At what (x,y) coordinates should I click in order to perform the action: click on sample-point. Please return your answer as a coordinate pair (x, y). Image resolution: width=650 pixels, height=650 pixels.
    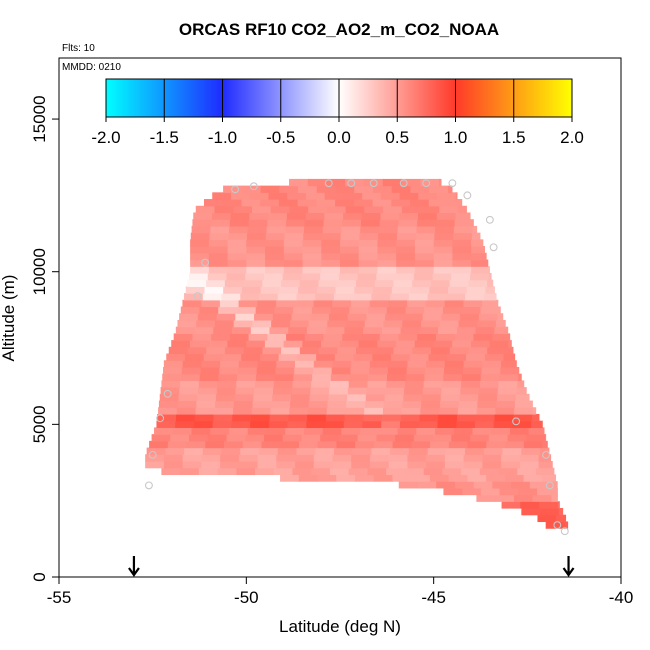
    Looking at the image, I should click on (328, 183).